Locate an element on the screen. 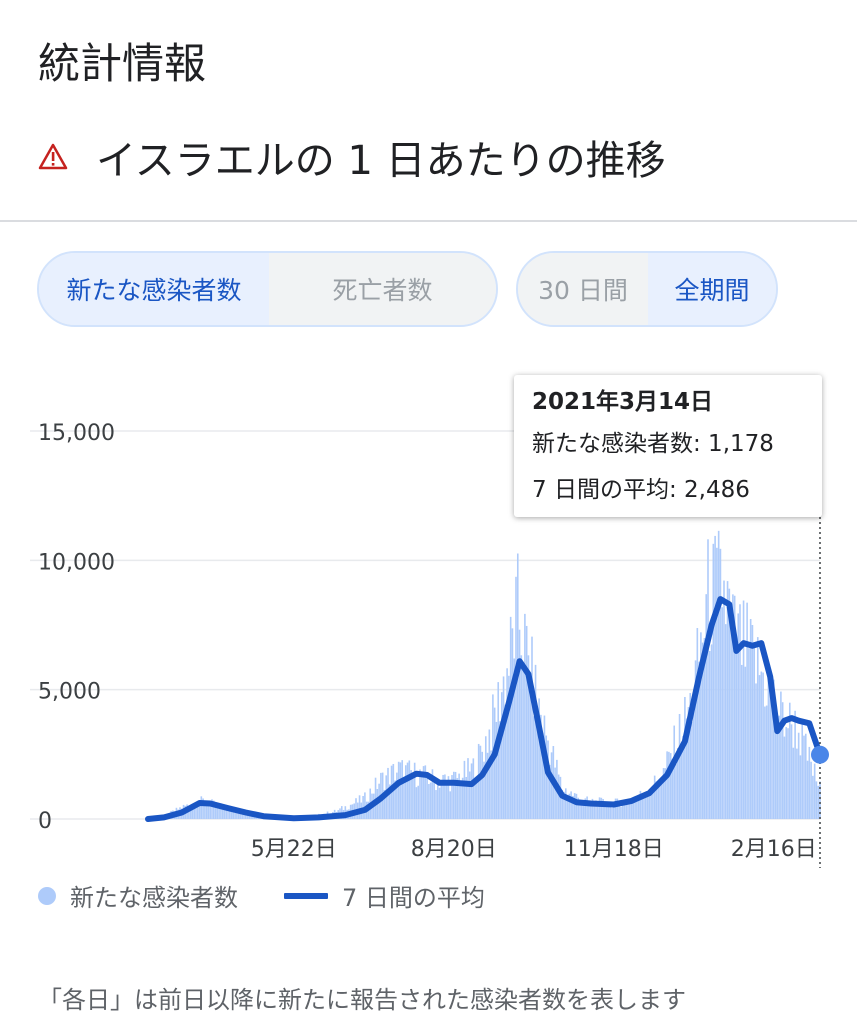 Image resolution: width=857 pixels, height=1024 pixels. legend-bars-label: 新たな感染者数 is located at coordinates (154, 898).